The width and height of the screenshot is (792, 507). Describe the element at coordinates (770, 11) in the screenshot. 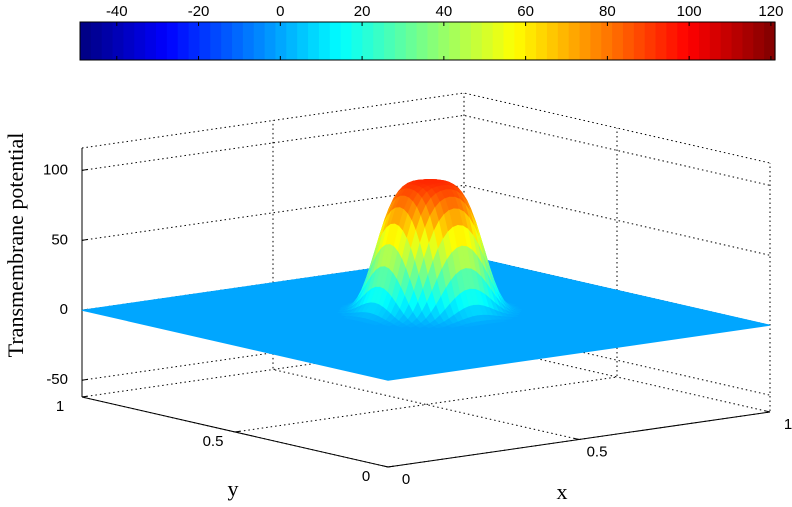

I see `colorbar-tick-label: 120` at that location.